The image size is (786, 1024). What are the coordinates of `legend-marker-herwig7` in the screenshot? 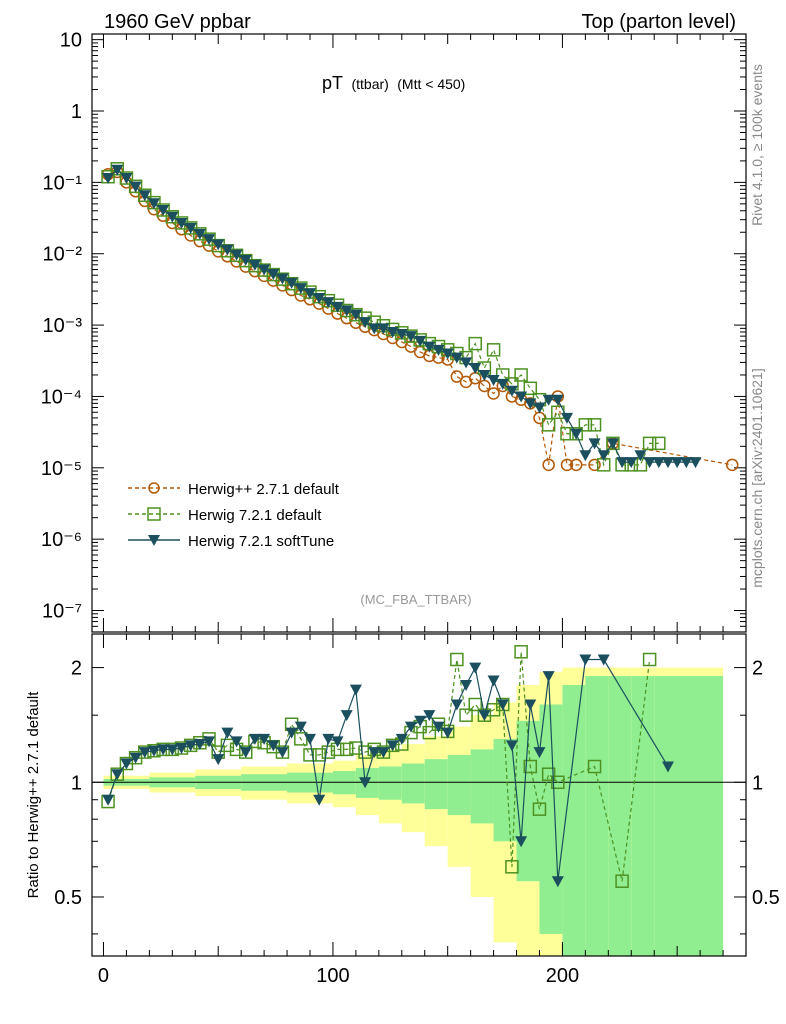 It's located at (154, 514).